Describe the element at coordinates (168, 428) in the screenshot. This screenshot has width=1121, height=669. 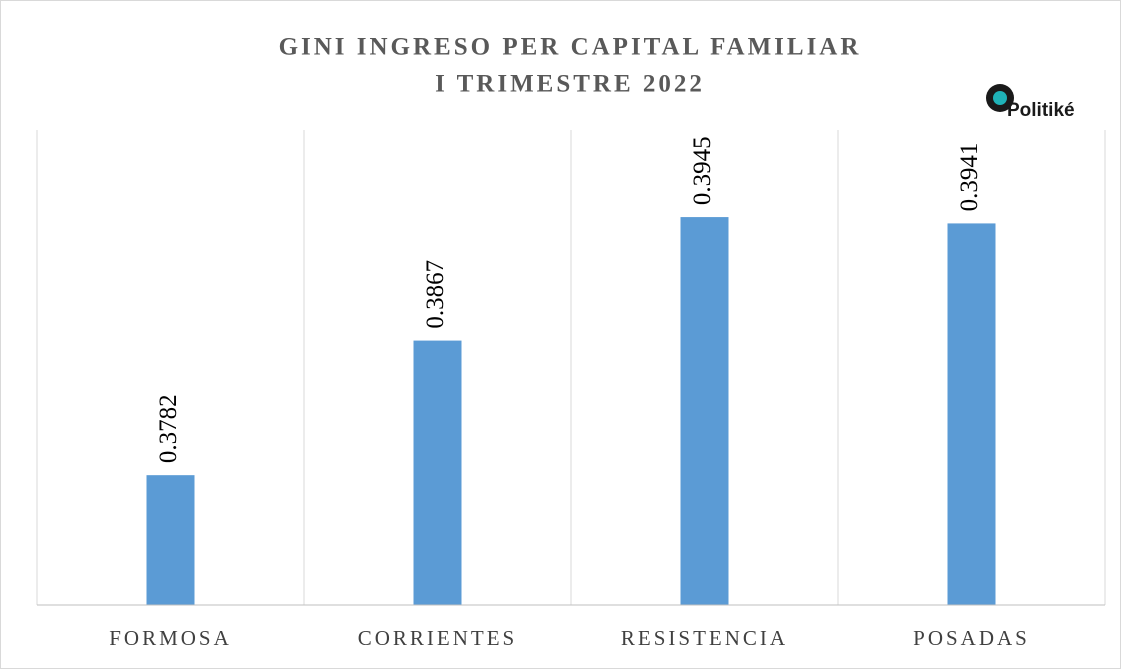
I see `data-label: 0.3782` at that location.